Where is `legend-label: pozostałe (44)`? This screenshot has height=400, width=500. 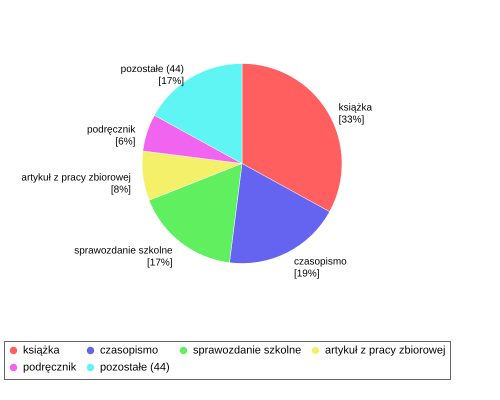
legend-label: pozostałe (44) is located at coordinates (135, 368).